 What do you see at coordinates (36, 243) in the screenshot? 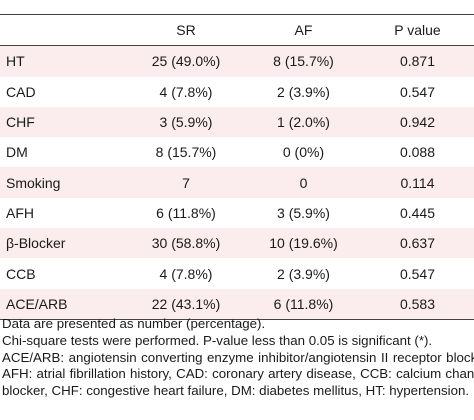
I see `row-label: β-Blocker` at bounding box center [36, 243].